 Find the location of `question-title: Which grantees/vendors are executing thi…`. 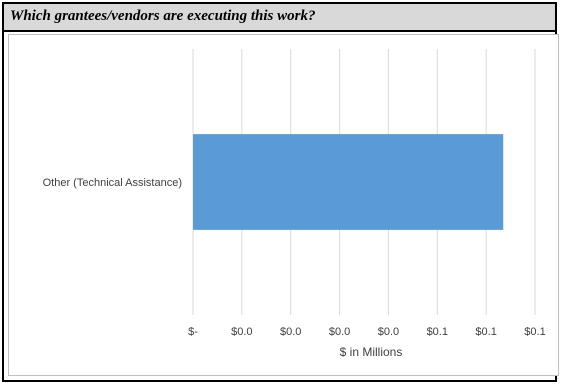

question-title: Which grantees/vendors are executing thi… is located at coordinates (163, 16).